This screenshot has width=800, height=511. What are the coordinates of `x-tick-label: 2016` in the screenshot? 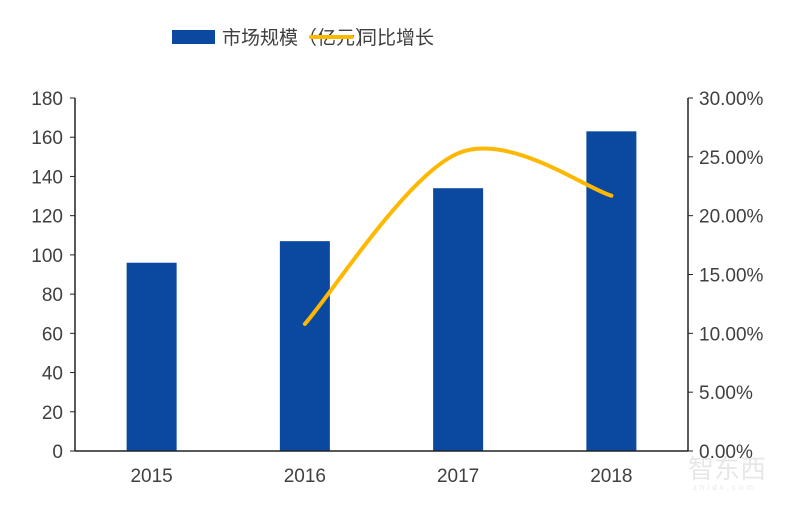 It's located at (305, 476).